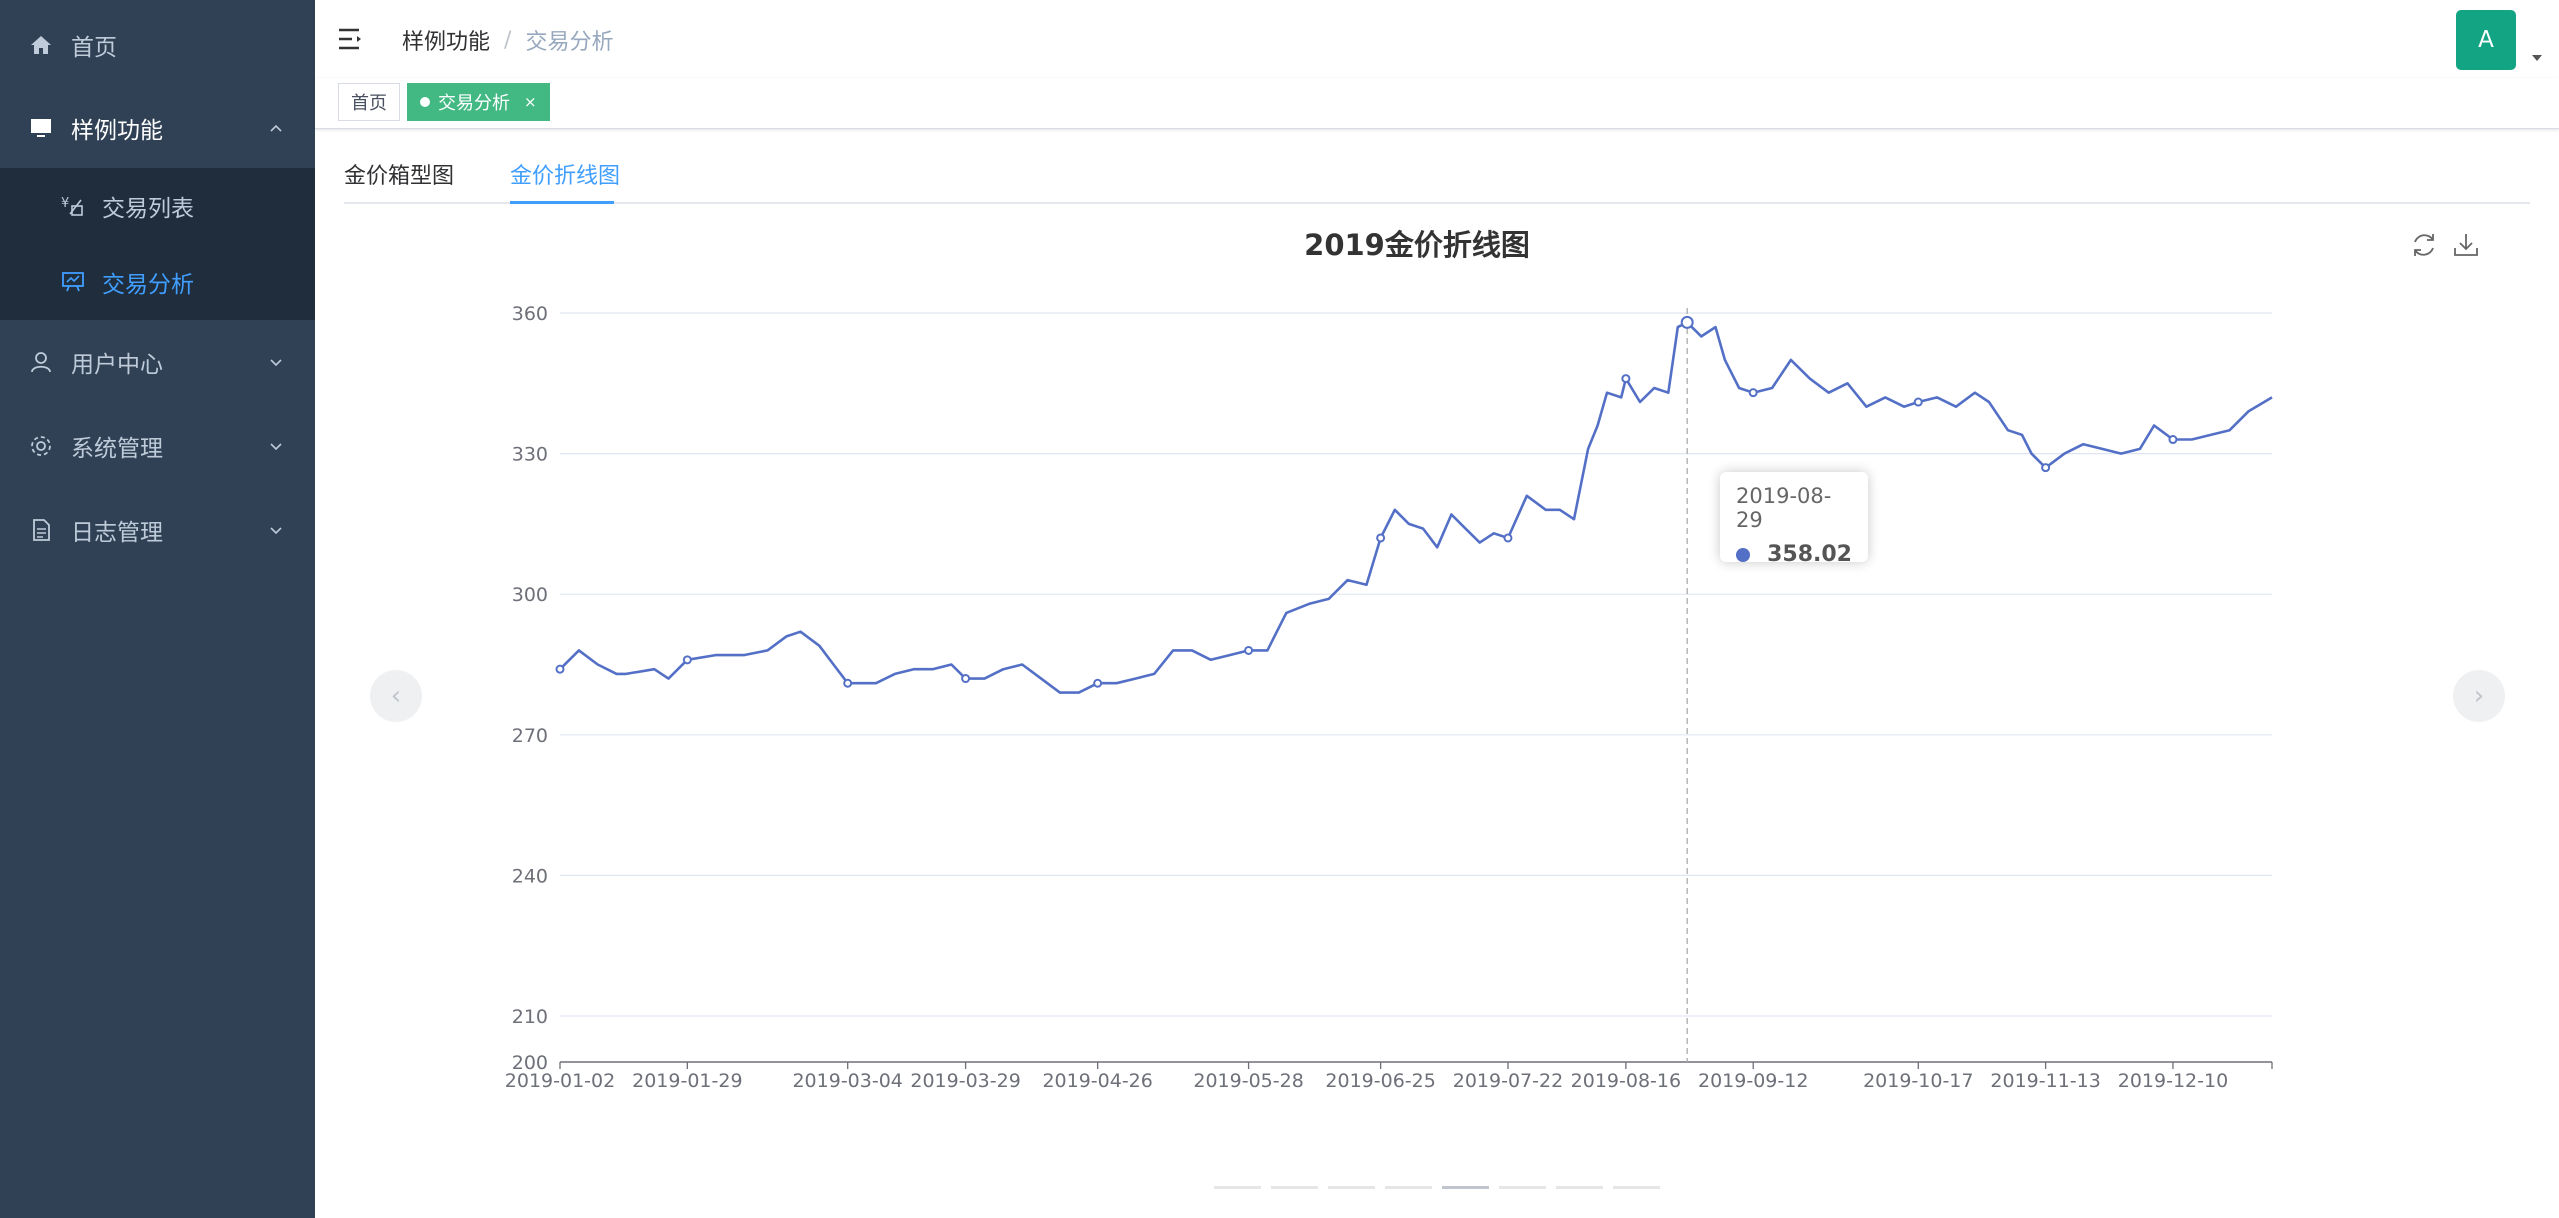  I want to click on sidebar-item-home: 首页, so click(157, 45).